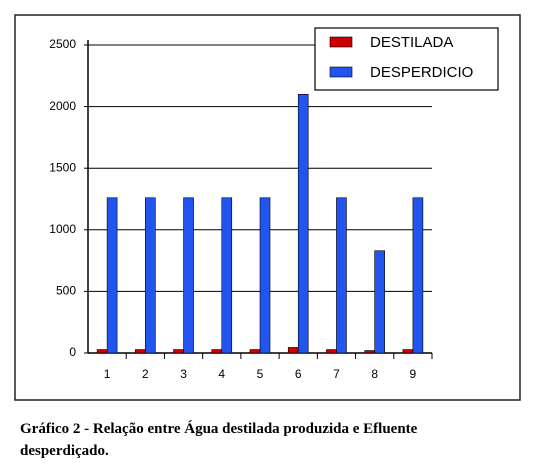 The height and width of the screenshot is (475, 535). I want to click on x-tick-label: 2, so click(145, 374).